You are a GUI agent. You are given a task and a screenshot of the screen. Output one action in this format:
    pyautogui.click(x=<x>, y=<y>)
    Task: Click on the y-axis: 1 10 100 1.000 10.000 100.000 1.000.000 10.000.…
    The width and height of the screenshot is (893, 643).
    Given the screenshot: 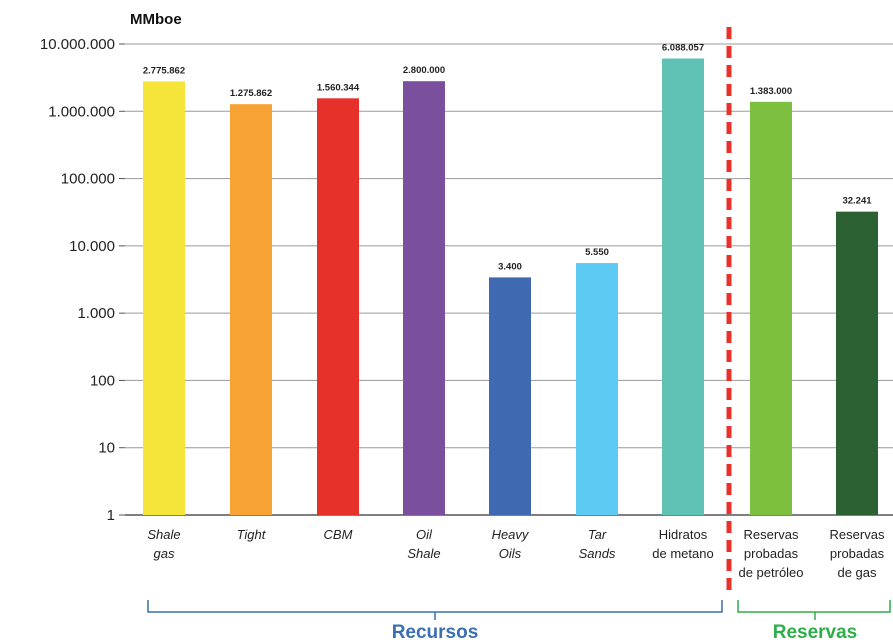 What is the action you would take?
    pyautogui.click(x=82, y=280)
    